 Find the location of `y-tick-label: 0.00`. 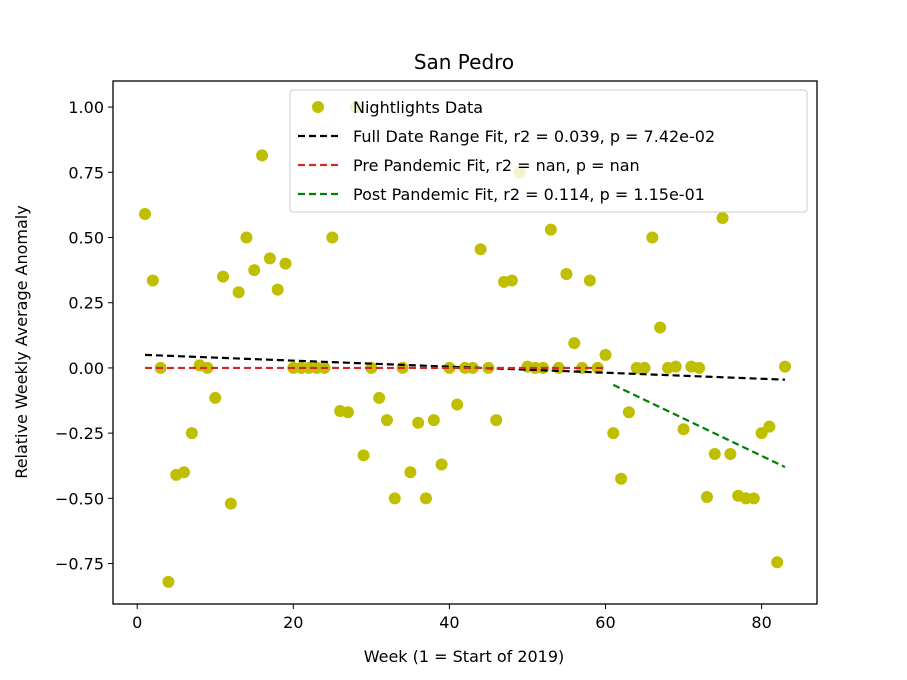

y-tick-label: 0.00 is located at coordinates (86, 368).